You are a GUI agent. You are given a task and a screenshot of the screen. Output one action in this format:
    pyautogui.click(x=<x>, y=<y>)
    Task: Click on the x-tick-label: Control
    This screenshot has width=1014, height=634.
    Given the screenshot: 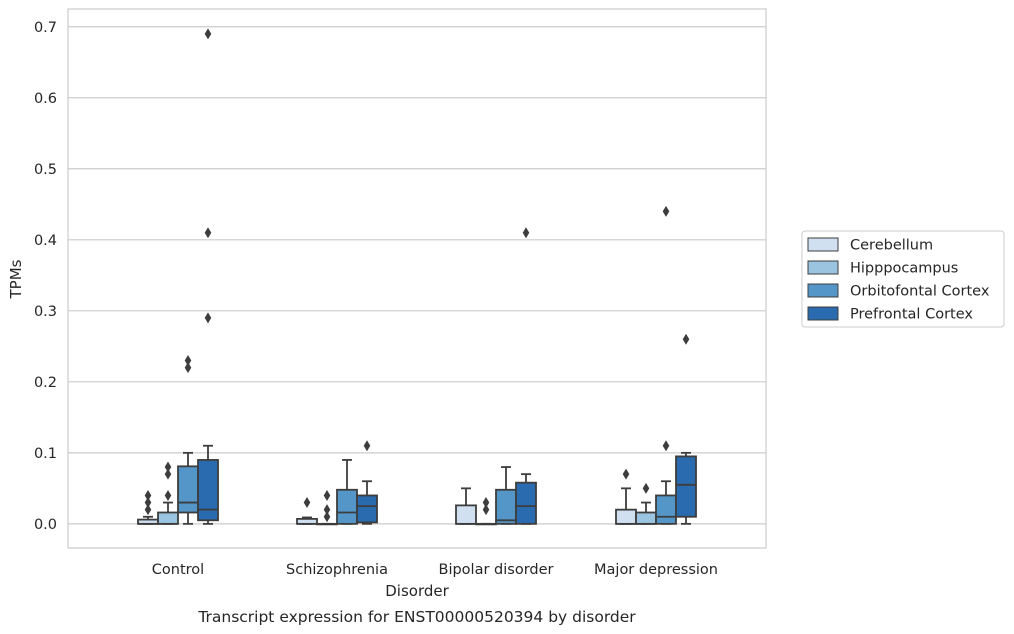 What is the action you would take?
    pyautogui.click(x=178, y=570)
    